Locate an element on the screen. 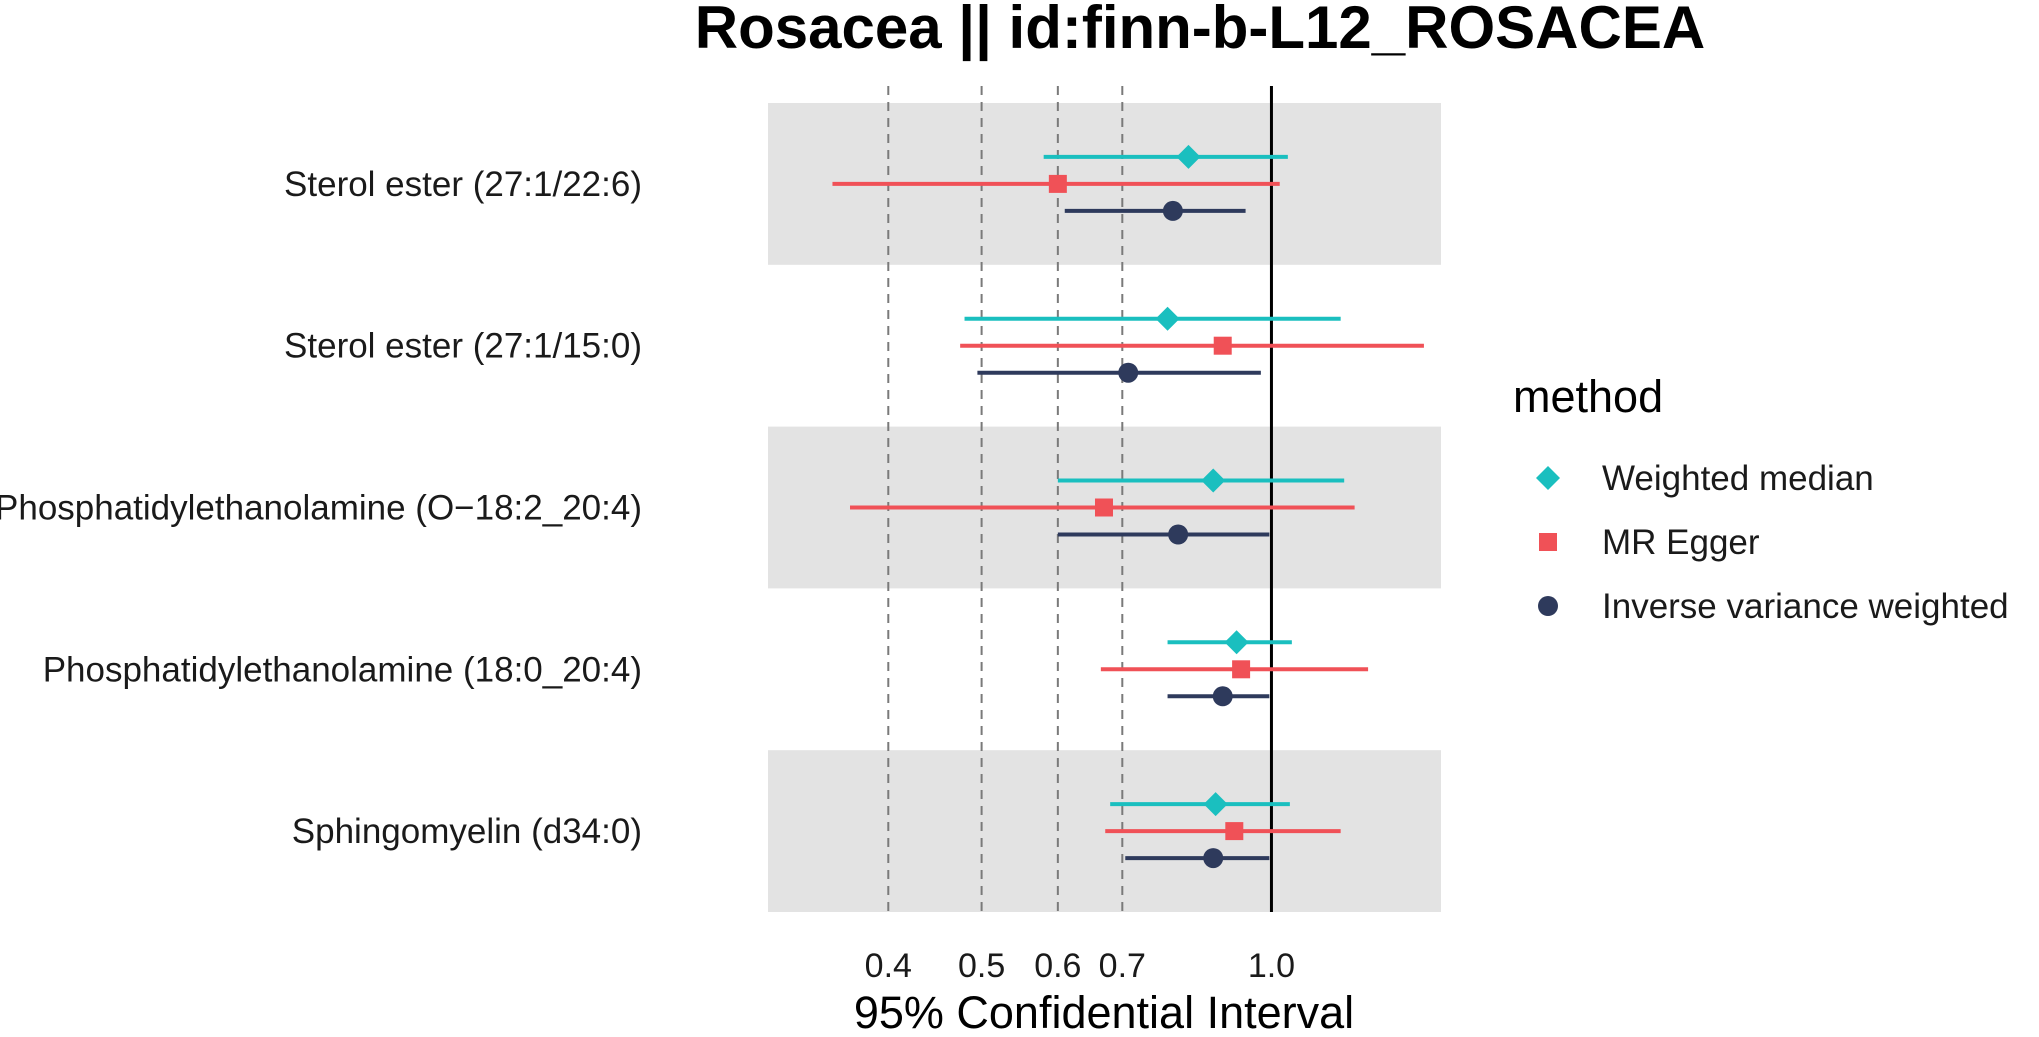 The width and height of the screenshot is (2039, 1037). legend-key-circle is located at coordinates (1548, 606).